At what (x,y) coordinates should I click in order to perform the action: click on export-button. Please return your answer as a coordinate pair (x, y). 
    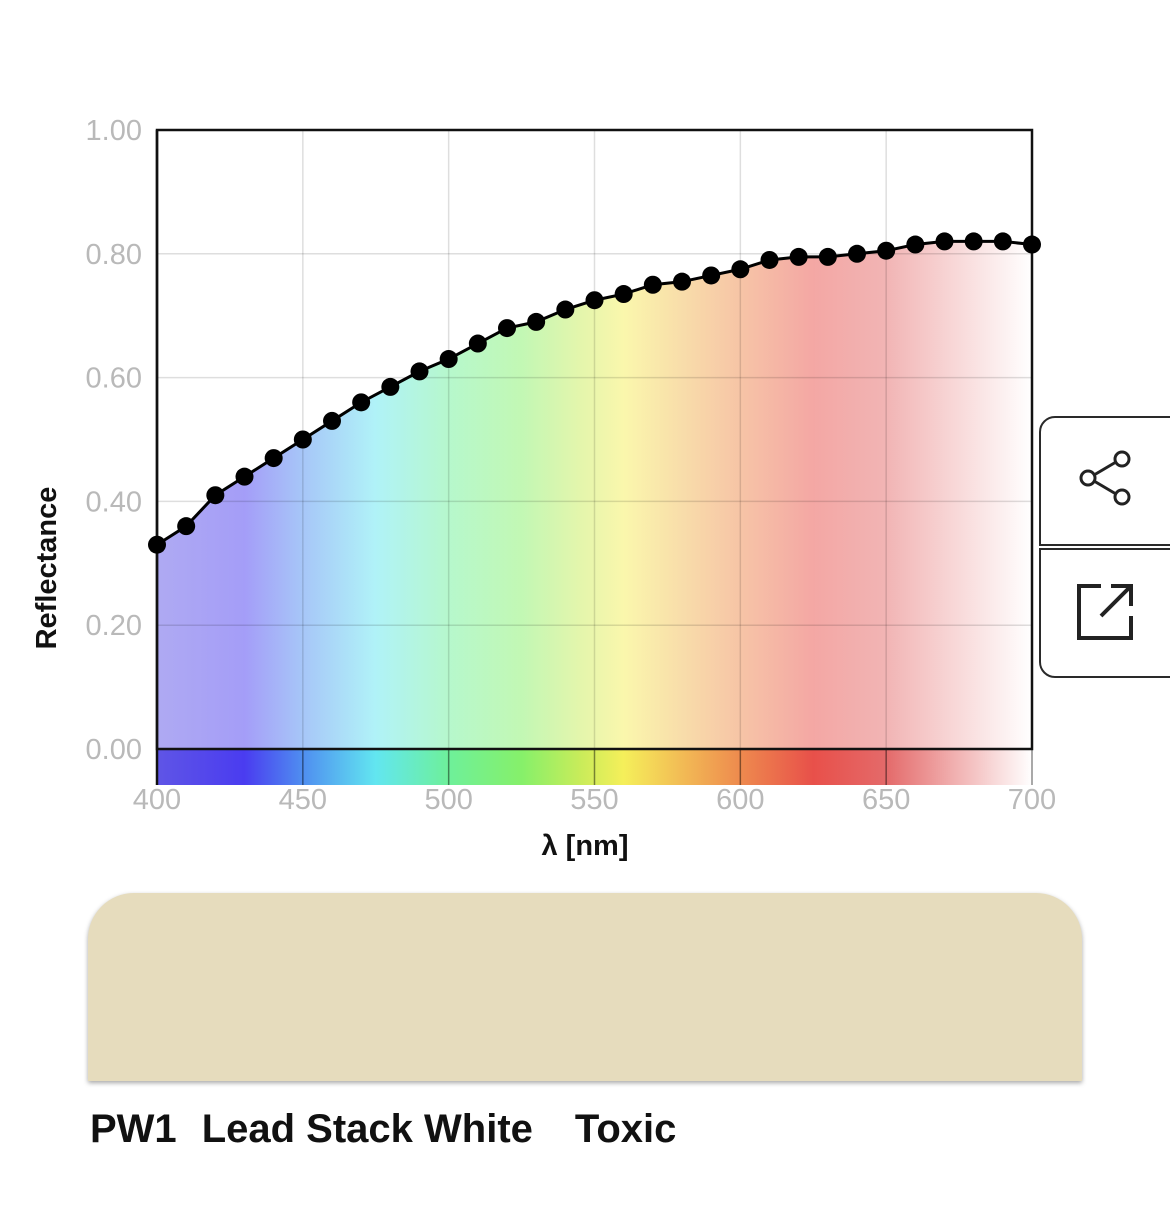
    Looking at the image, I should click on (1104, 613).